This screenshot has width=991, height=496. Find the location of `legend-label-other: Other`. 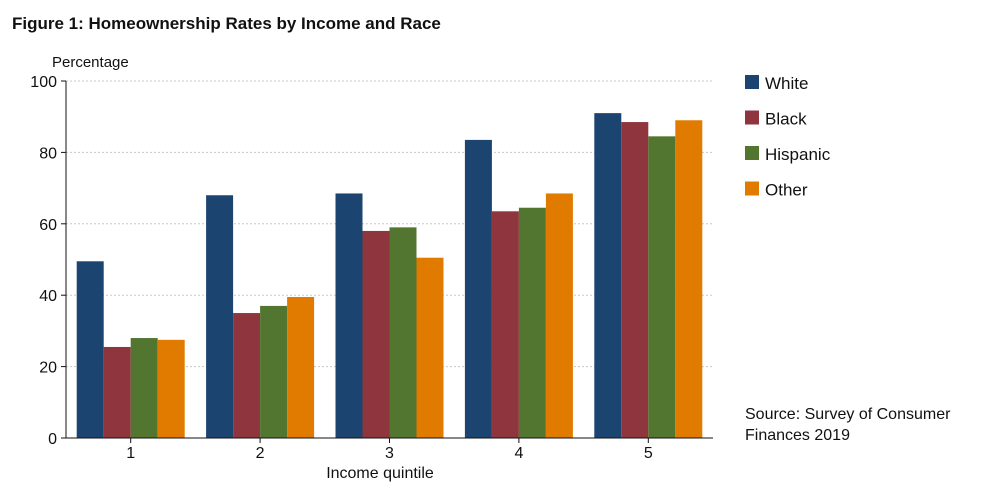

legend-label-other: Other is located at coordinates (786, 190).